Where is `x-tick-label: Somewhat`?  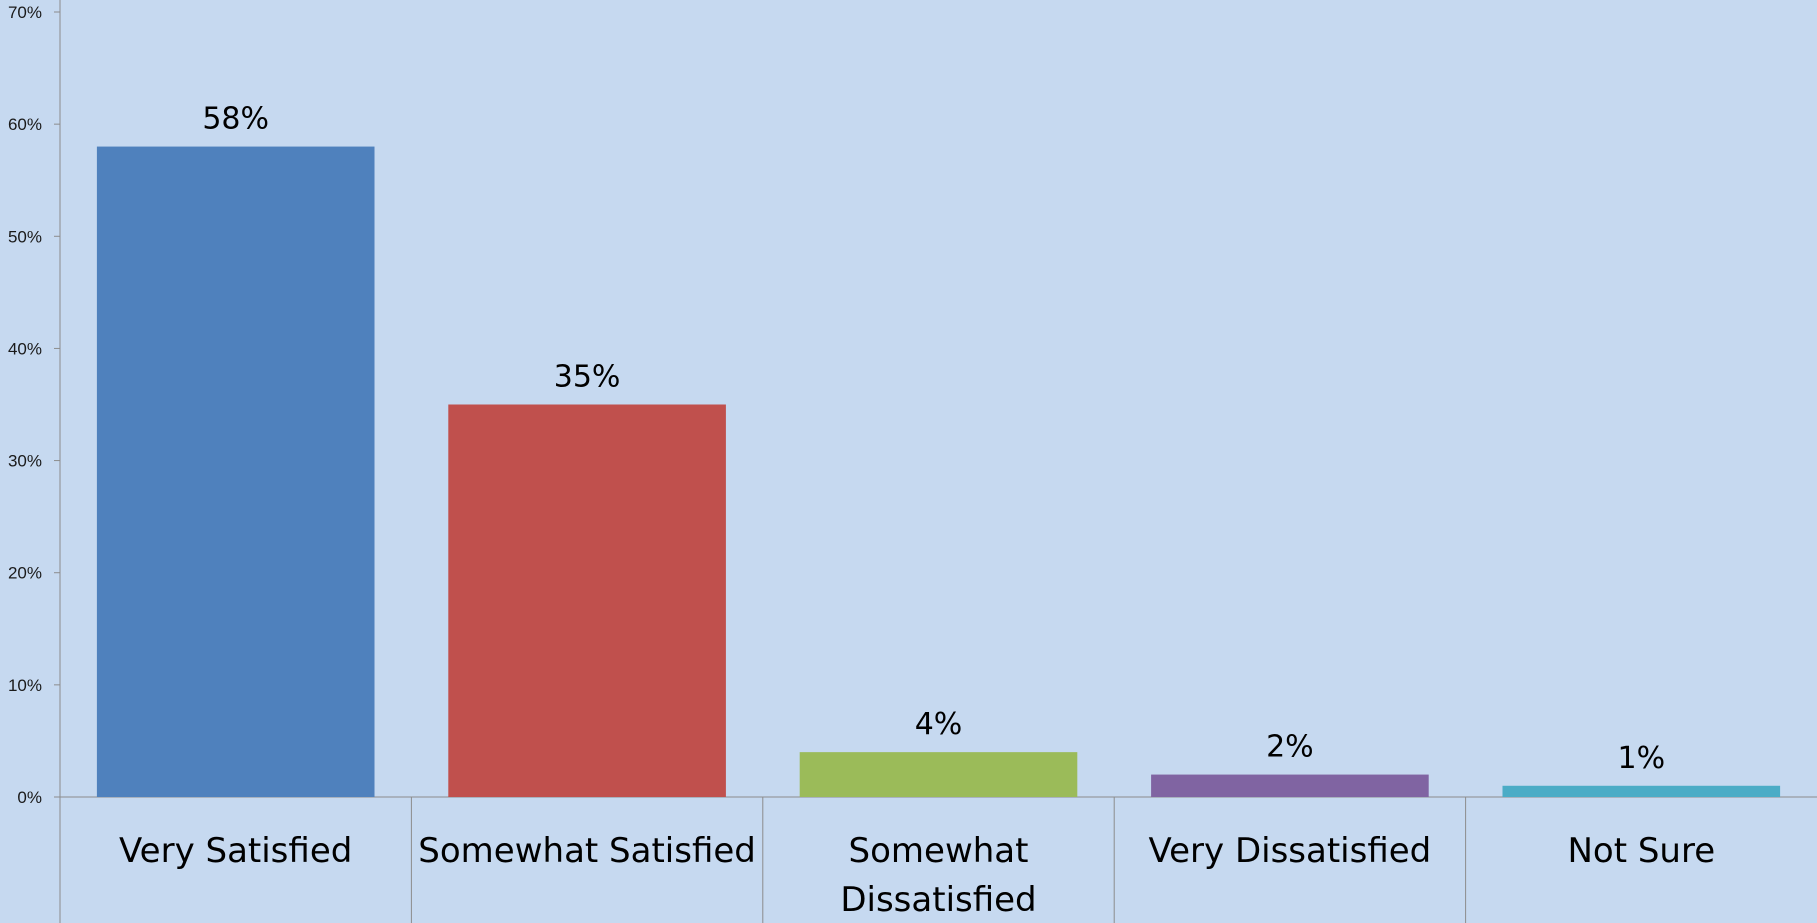 x-tick-label: Somewhat is located at coordinates (939, 851).